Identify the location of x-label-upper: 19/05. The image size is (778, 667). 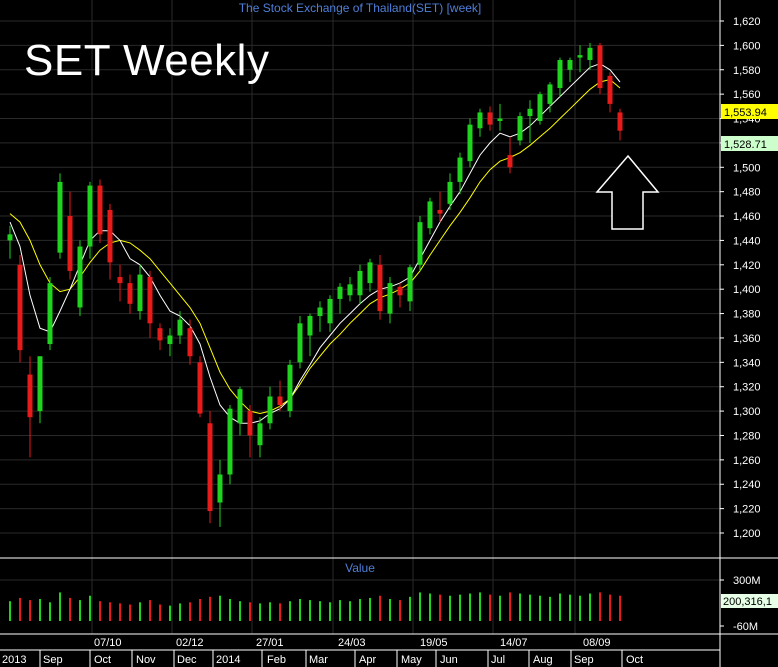
(434, 643).